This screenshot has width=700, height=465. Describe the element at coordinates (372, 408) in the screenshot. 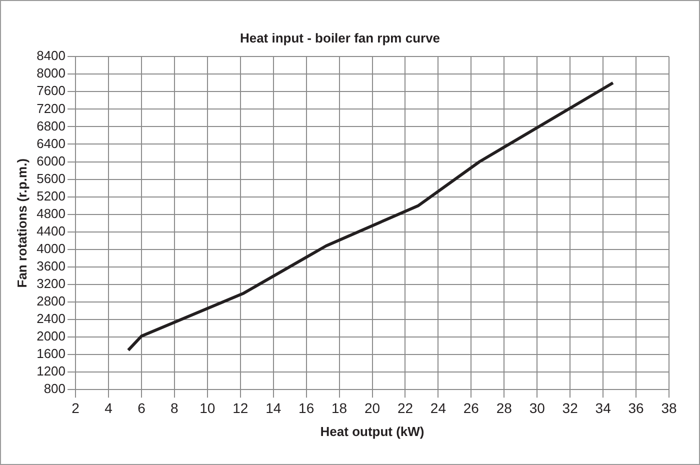

I see `x-tick-label: 20` at that location.